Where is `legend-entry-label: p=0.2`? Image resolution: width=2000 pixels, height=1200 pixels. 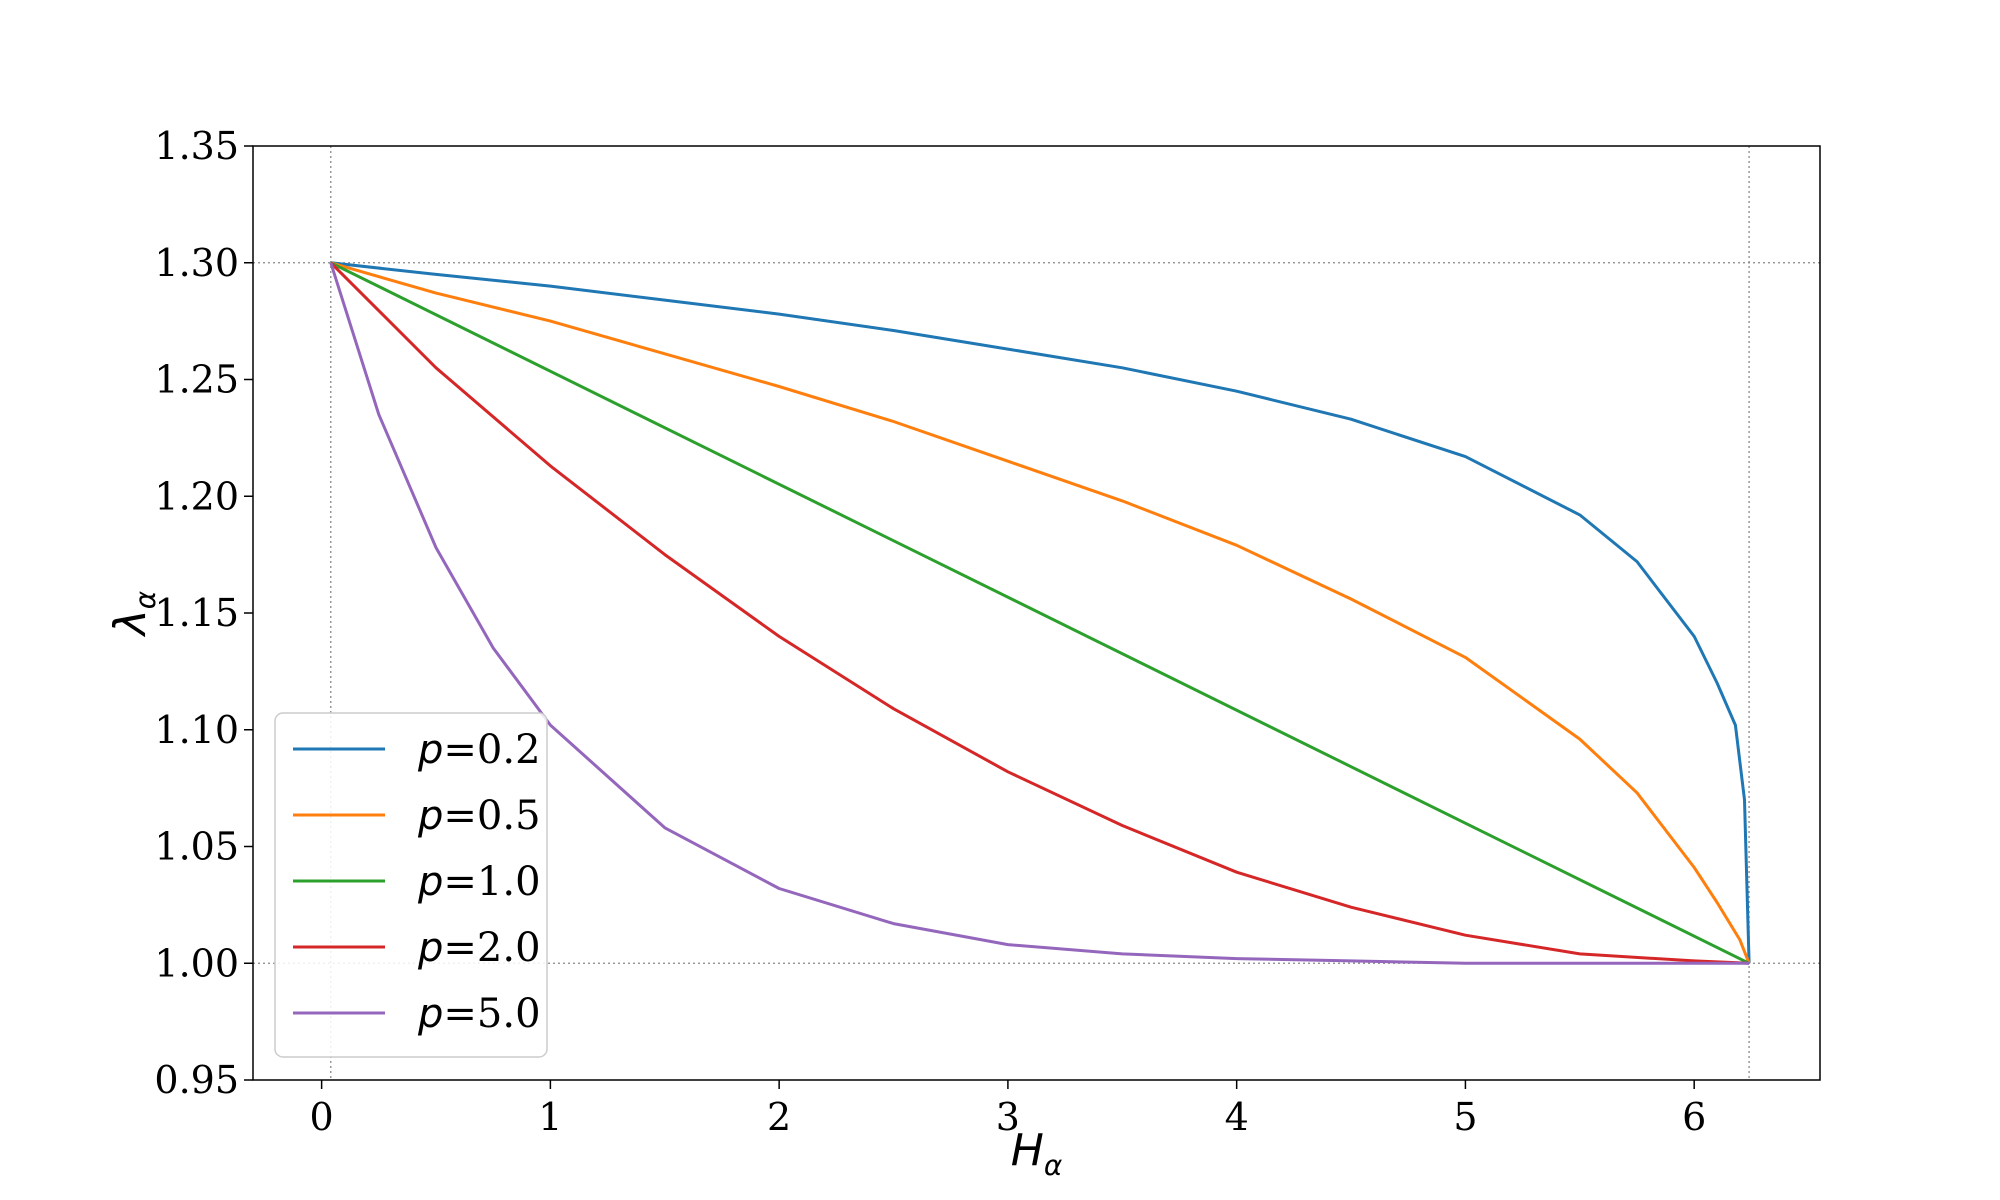
legend-entry-label: p=0.2 is located at coordinates (479, 750).